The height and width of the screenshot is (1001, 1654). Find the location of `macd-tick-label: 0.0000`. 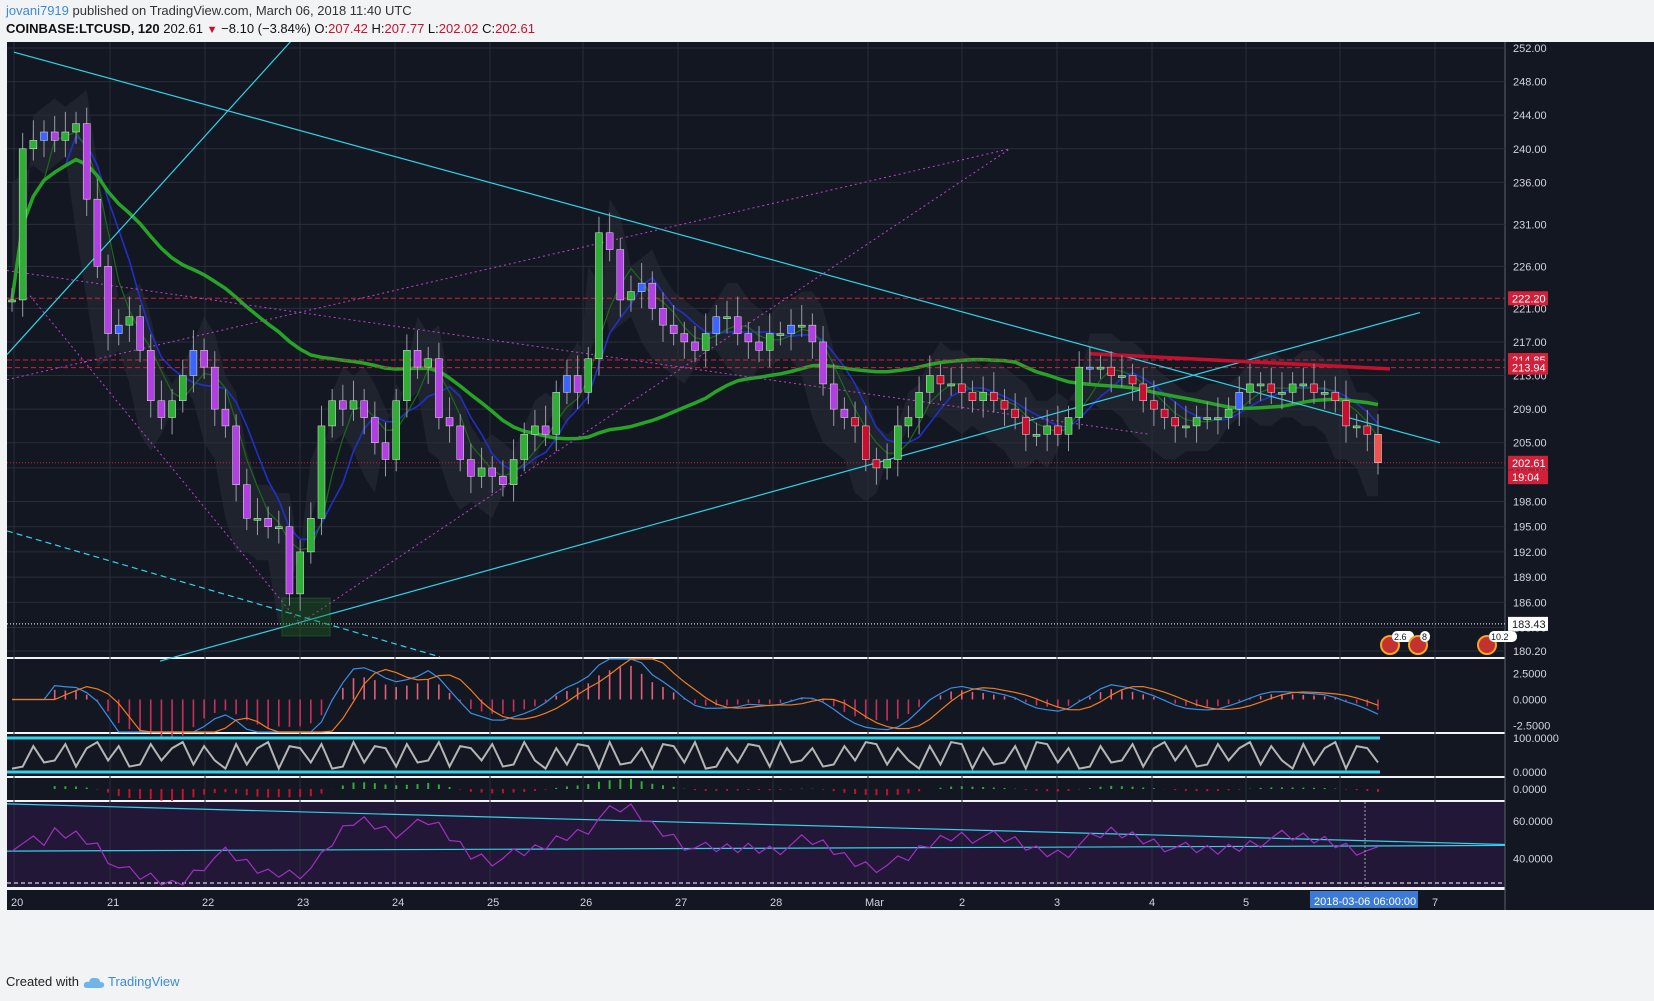

macd-tick-label: 0.0000 is located at coordinates (1530, 701).